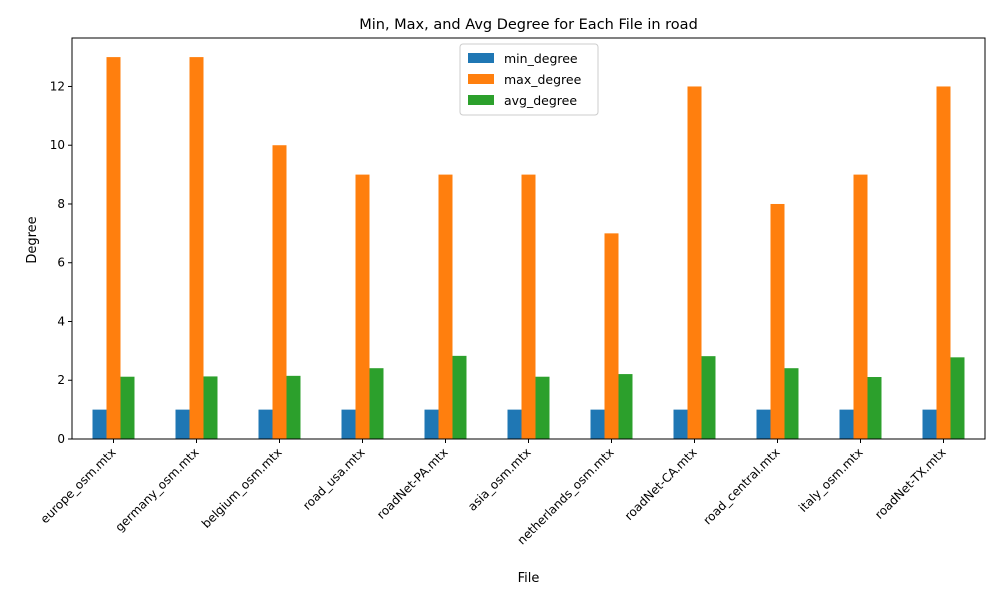  What do you see at coordinates (61, 263) in the screenshot?
I see `y-tick-label-3: 6` at bounding box center [61, 263].